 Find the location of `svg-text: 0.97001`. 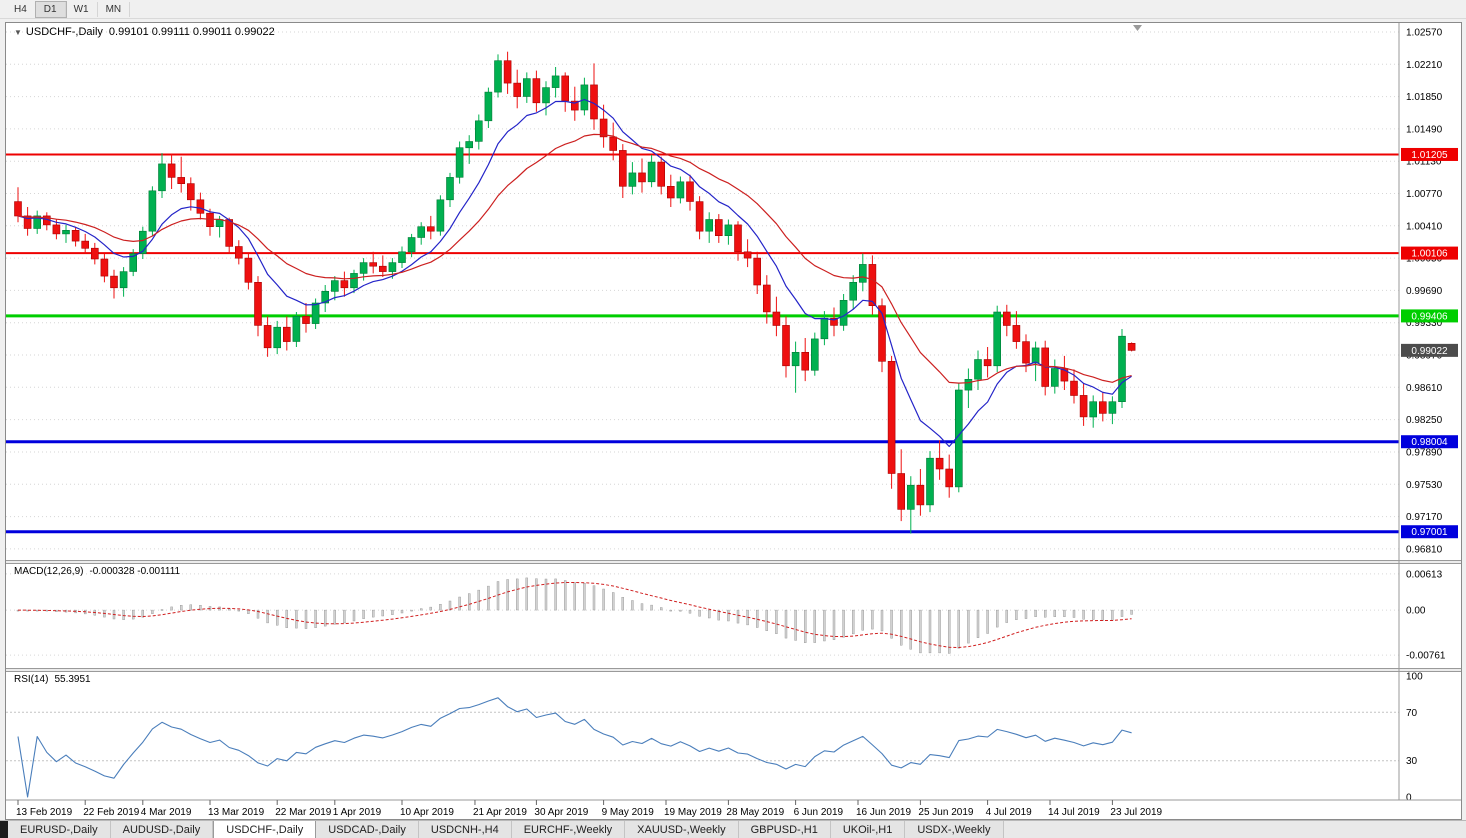

svg-text: 0.97001 is located at coordinates (1429, 532).